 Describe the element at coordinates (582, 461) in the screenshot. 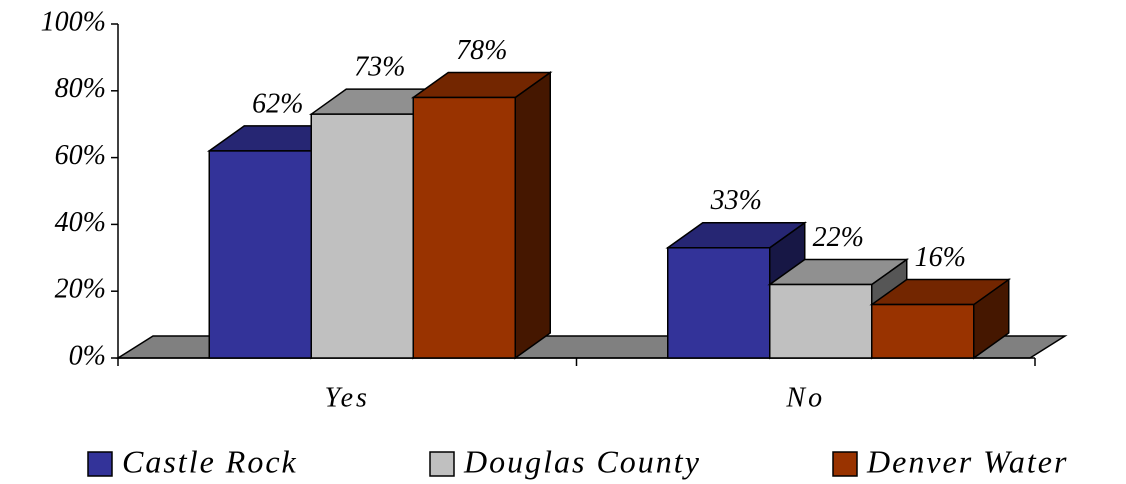

I see `legend-label: Douglas County` at that location.